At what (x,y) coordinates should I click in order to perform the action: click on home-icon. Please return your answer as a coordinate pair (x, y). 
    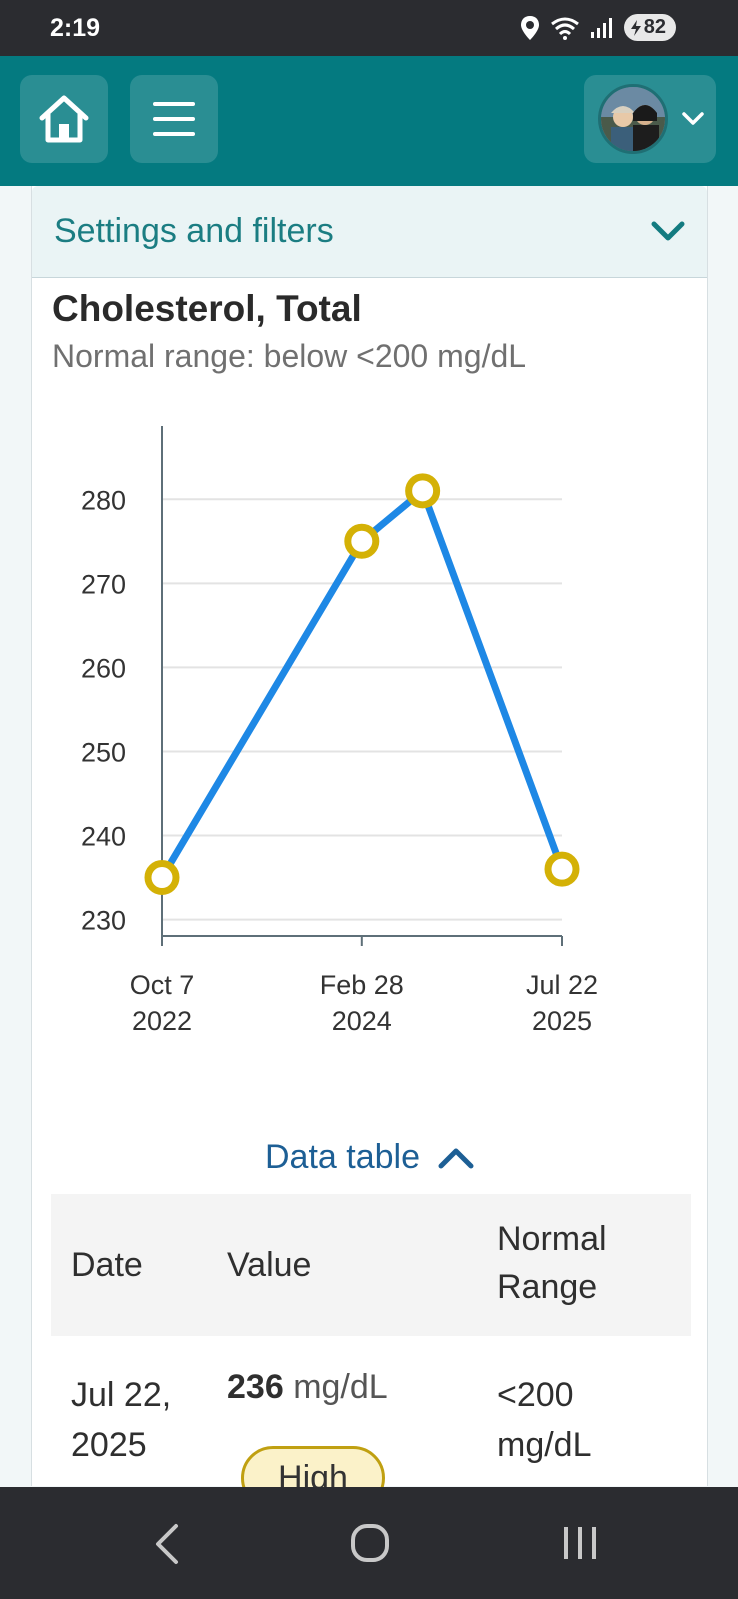
    Looking at the image, I should click on (64, 119).